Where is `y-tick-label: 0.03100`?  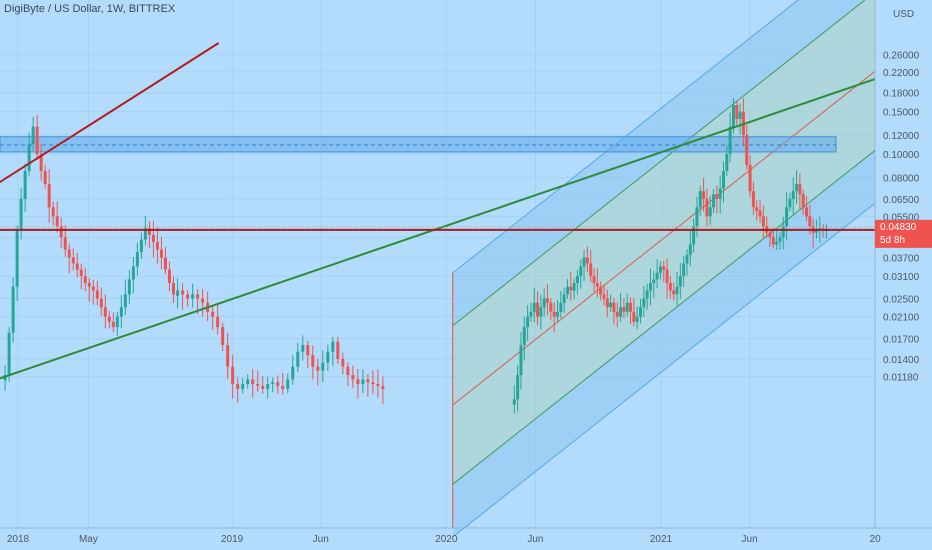 y-tick-label: 0.03100 is located at coordinates (901, 277).